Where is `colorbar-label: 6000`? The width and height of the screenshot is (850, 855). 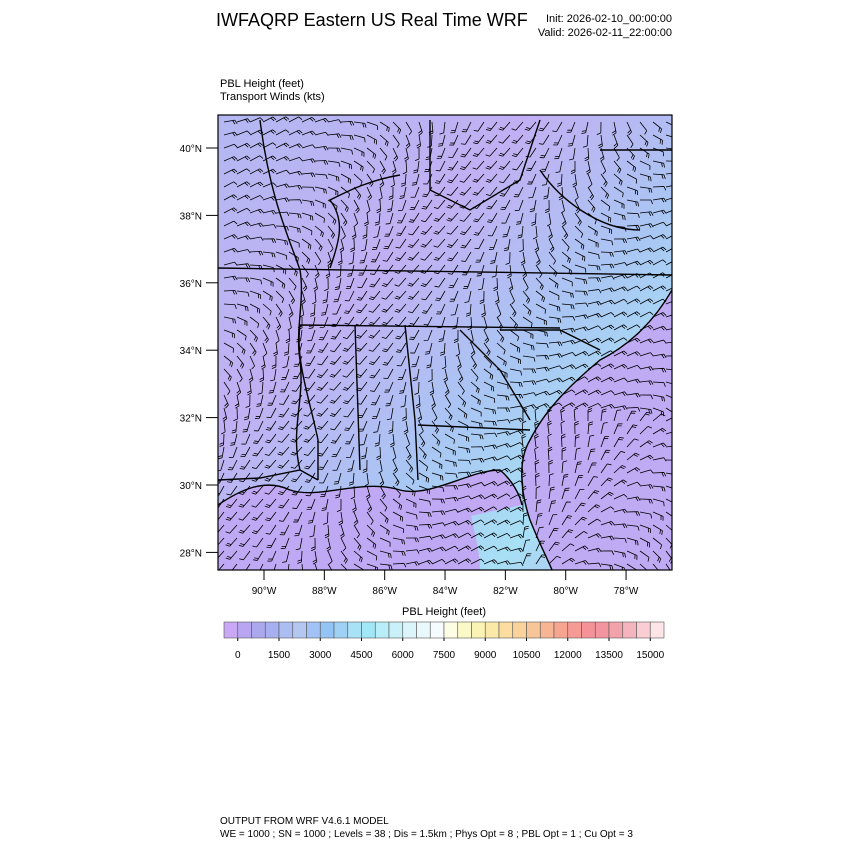 colorbar-label: 6000 is located at coordinates (403, 655).